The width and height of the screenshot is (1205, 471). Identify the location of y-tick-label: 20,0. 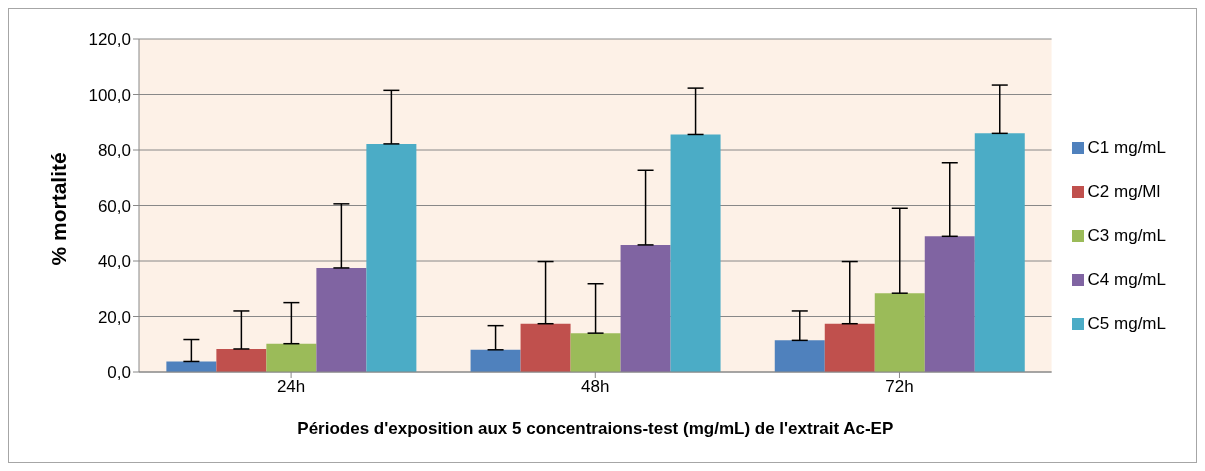
(114, 317).